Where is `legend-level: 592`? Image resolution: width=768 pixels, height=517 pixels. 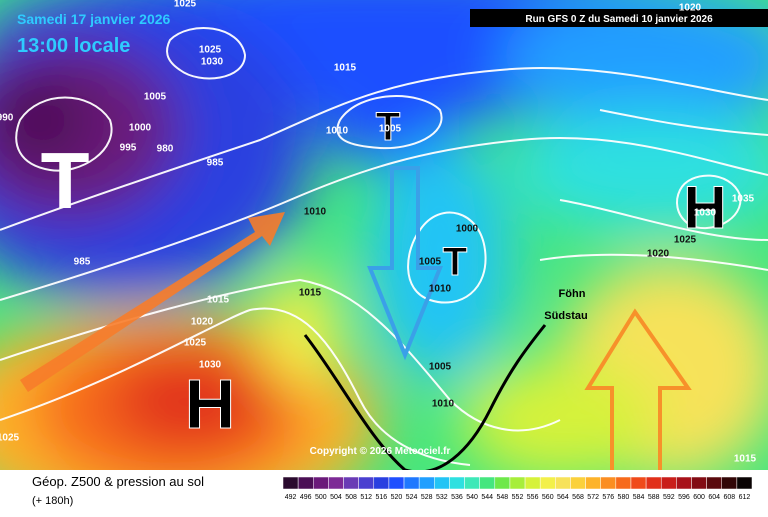
legend-level: 592 is located at coordinates (669, 497).